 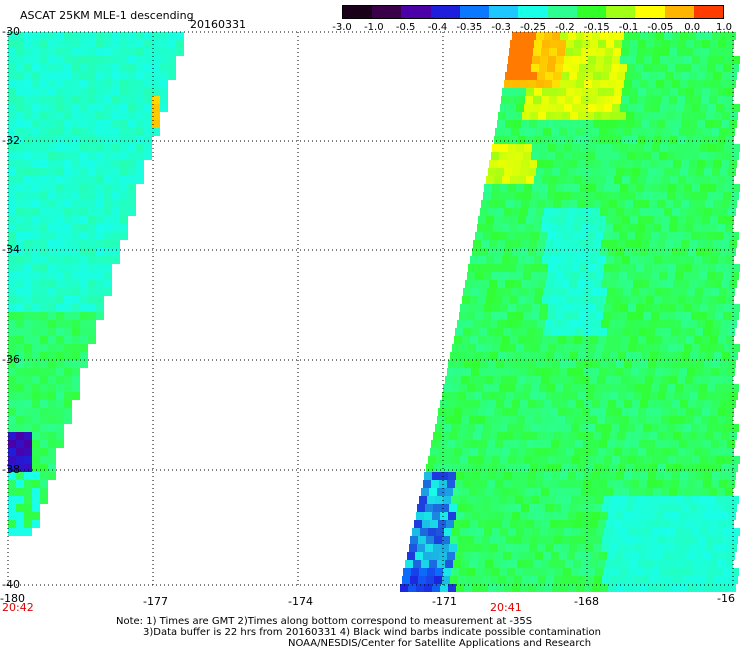 I want to click on colorbar-label: -1.0, so click(x=374, y=27).